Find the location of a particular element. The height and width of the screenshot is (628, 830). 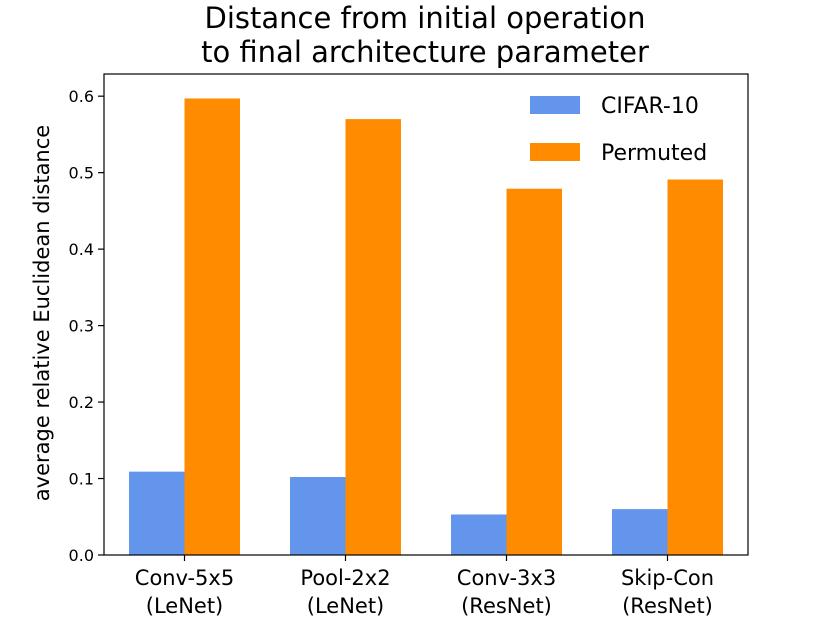

legend: CIFAR-10 Permuted is located at coordinates (618, 130).